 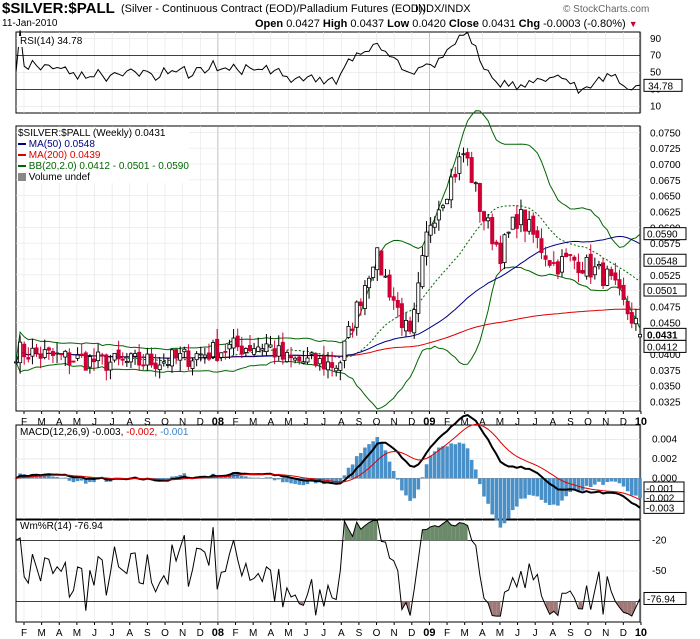 I want to click on price-tick-label: 0.0575, so click(x=665, y=244).